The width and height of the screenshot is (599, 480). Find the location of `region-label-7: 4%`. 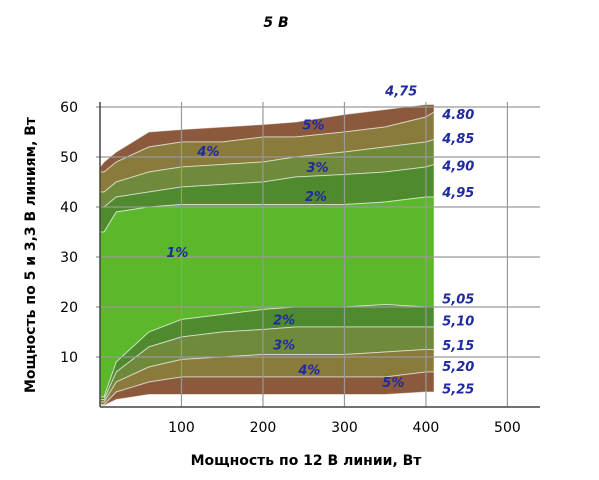

region-label-7: 4% is located at coordinates (308, 371).